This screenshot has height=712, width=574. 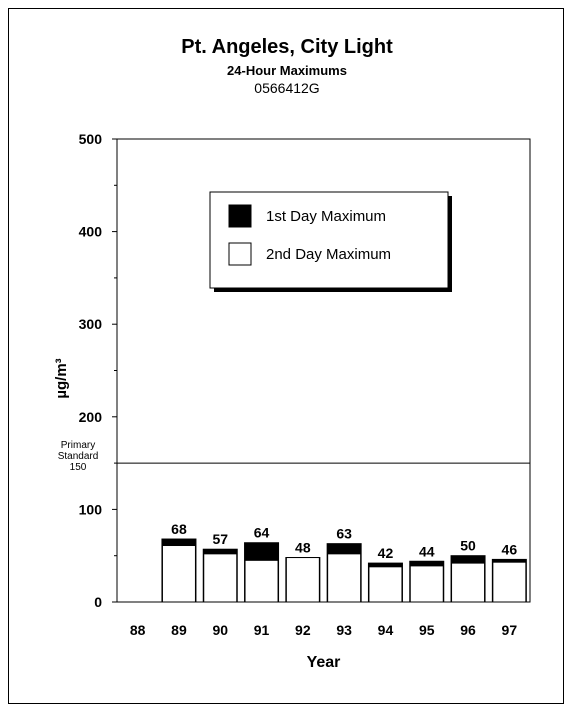 I want to click on bar-value-label: 50, so click(x=468, y=546).